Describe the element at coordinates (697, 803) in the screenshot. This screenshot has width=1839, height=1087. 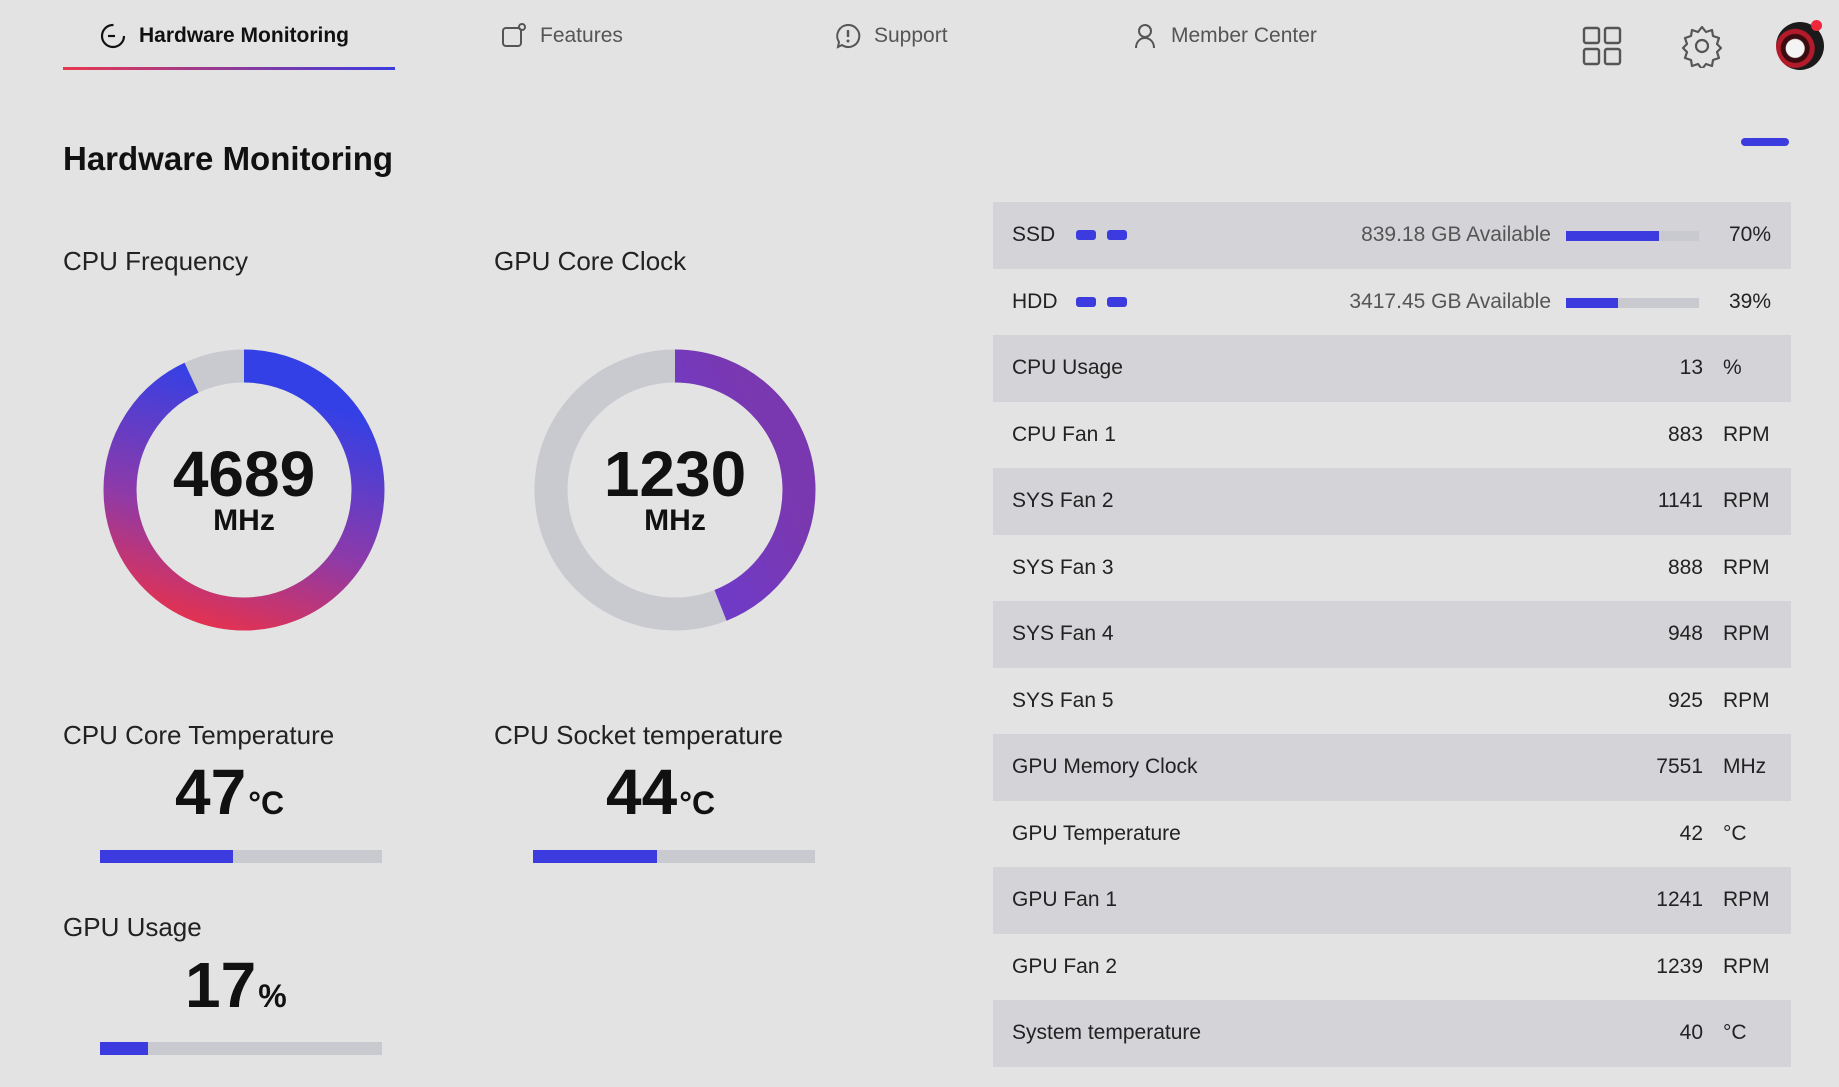
I see `cpu-socket-temp-unit: °C` at that location.